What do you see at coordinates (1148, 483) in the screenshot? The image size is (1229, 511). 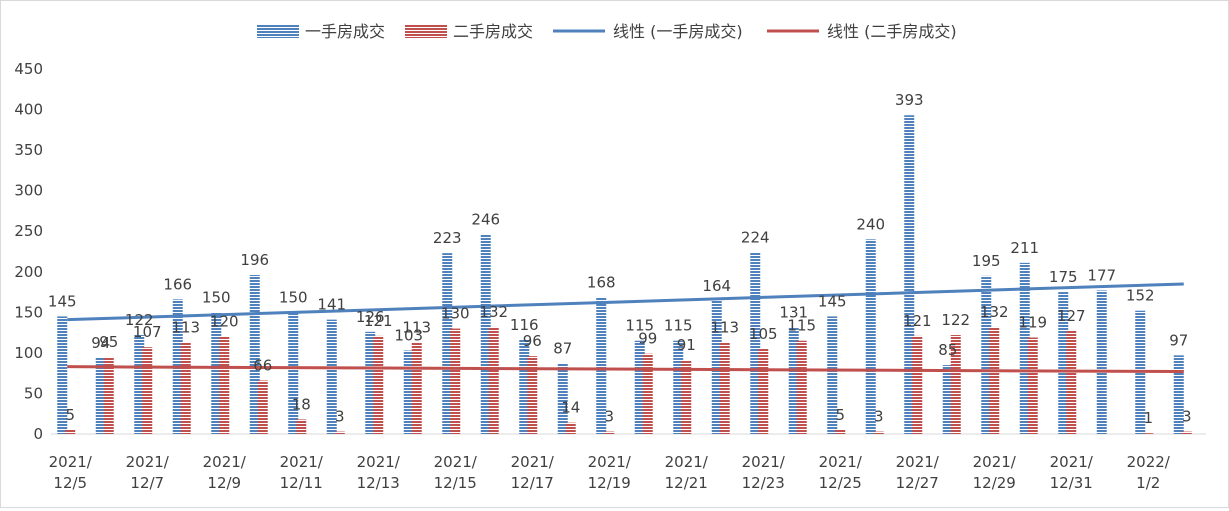 I see `x-tick-label: 1/2` at bounding box center [1148, 483].